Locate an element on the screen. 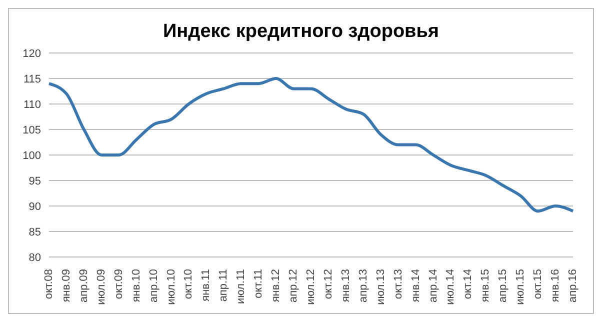  x-tick-label: янв.13 is located at coordinates (346, 285).